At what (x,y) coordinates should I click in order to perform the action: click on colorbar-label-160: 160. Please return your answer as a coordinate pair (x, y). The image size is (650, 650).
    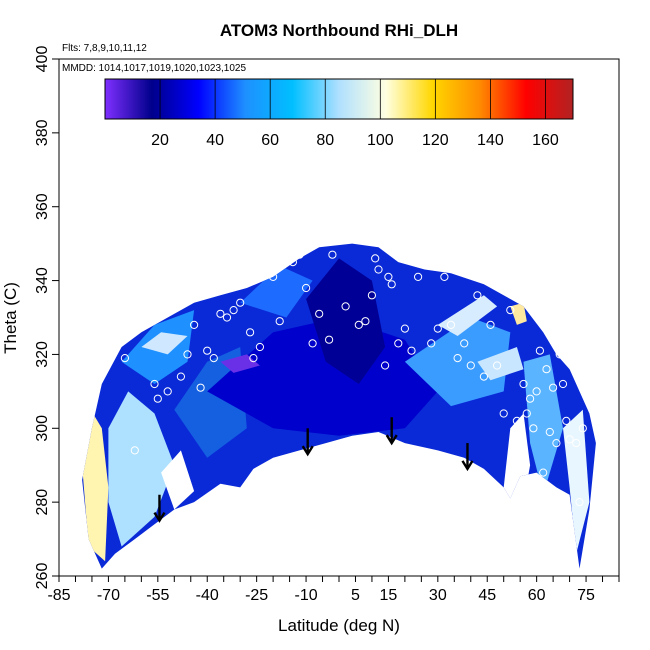
    Looking at the image, I should click on (545, 140).